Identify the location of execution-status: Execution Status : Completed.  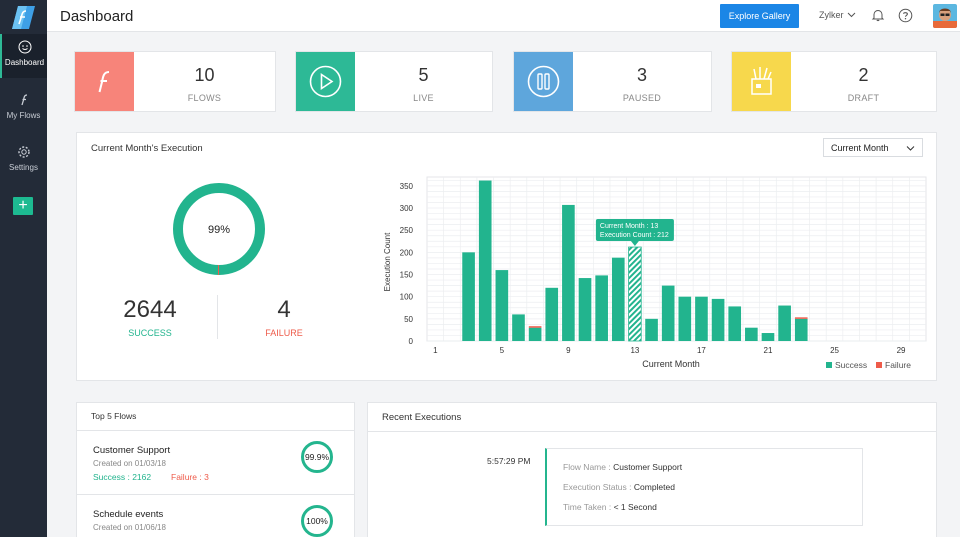
(619, 487).